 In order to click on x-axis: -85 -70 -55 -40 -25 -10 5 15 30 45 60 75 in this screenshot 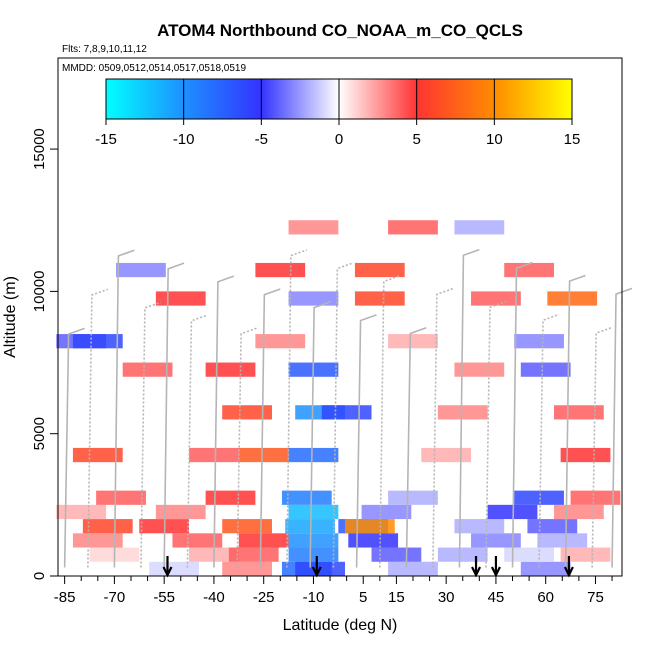, I will do `click(333, 591)`.